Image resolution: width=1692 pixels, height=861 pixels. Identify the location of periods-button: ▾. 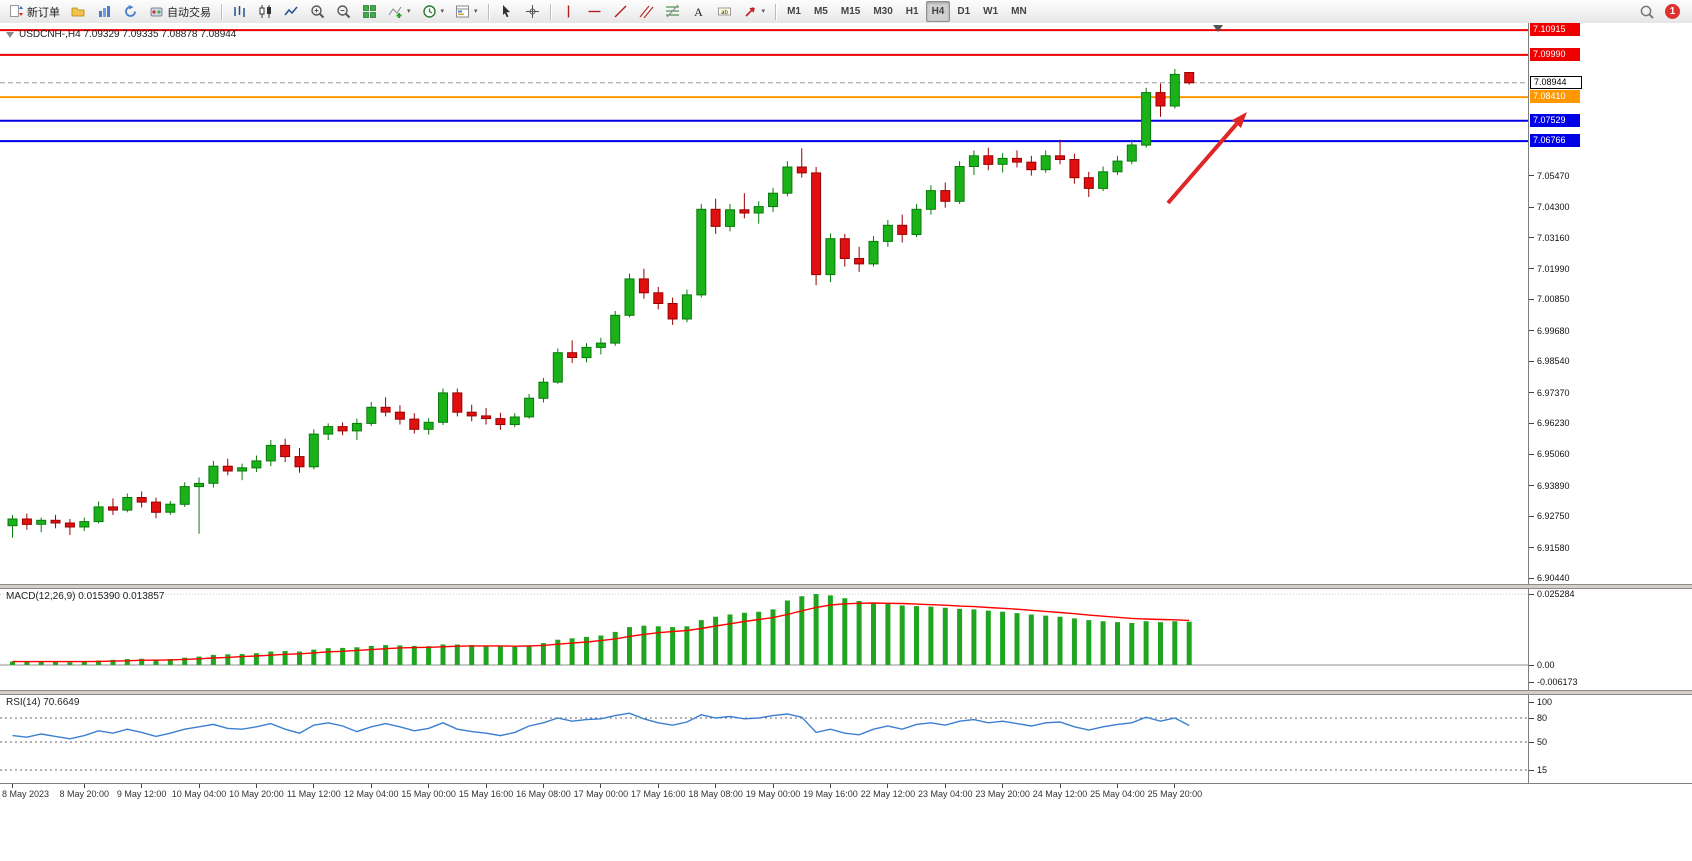
(433, 11).